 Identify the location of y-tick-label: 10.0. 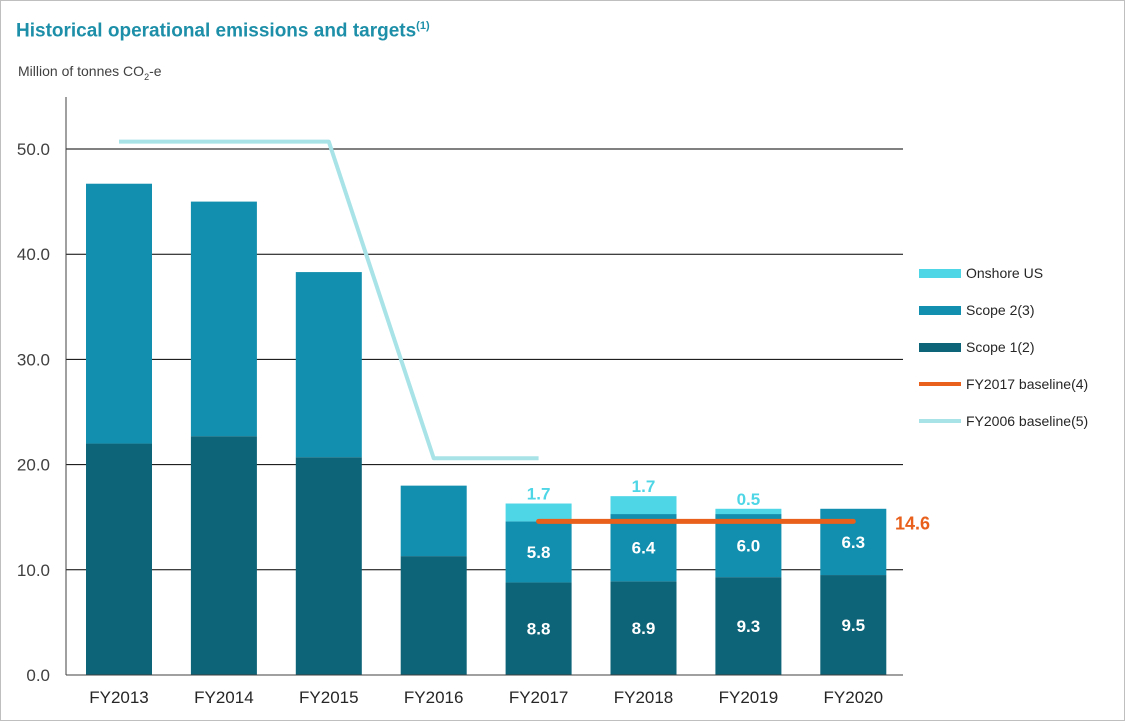
(33, 570).